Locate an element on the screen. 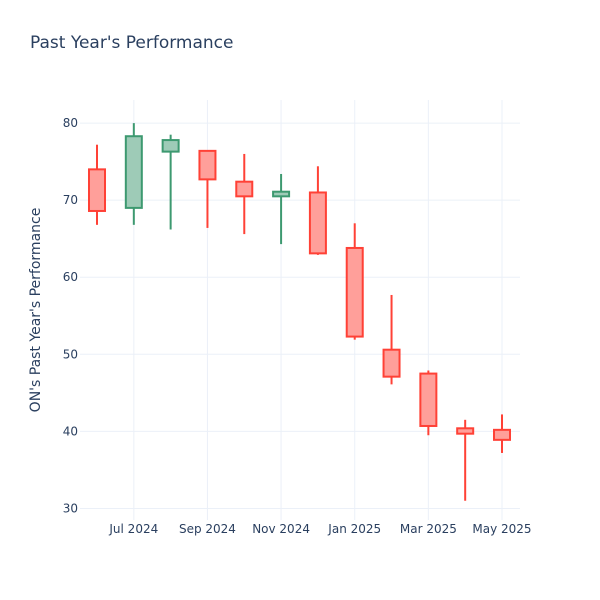  x-tick-label: Mar 2025 is located at coordinates (428, 529).